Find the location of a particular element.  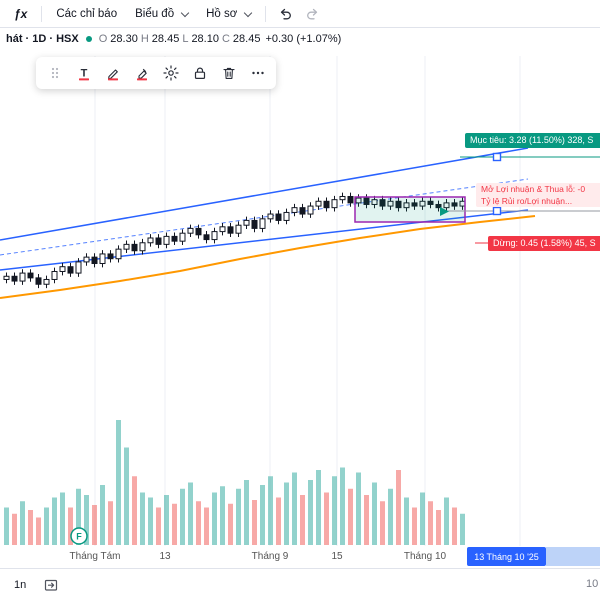

high-letter: H is located at coordinates (144, 39).